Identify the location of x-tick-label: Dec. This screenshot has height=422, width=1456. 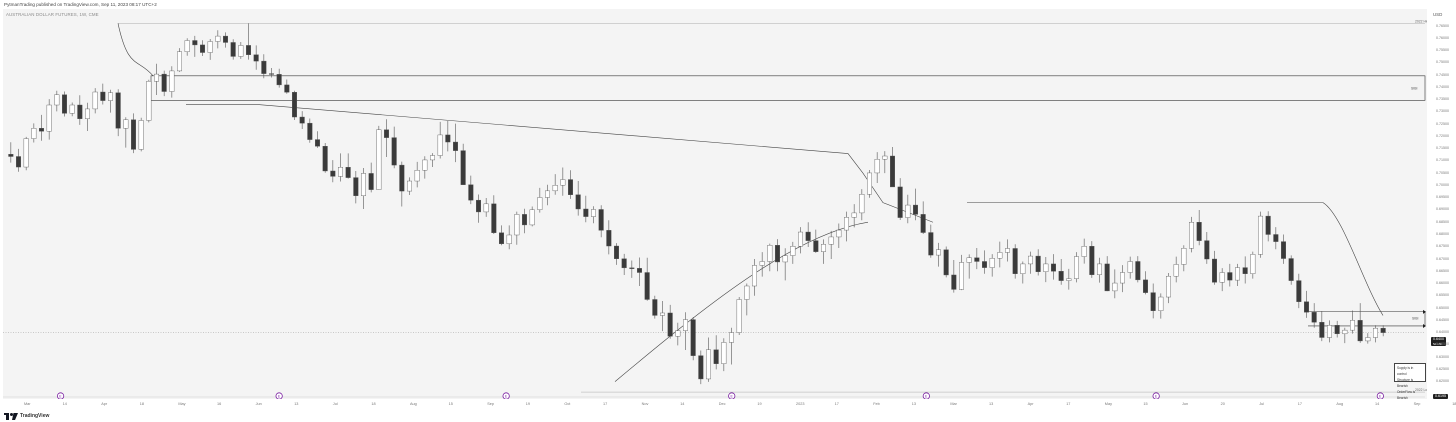
(722, 404).